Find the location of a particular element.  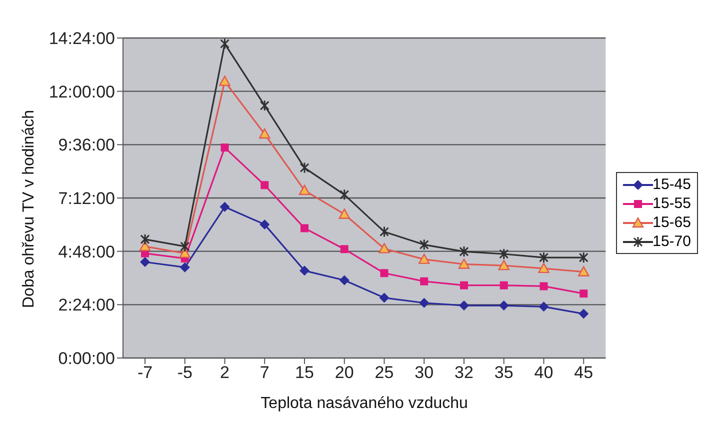

legend-label: 15-65 is located at coordinates (671, 222).